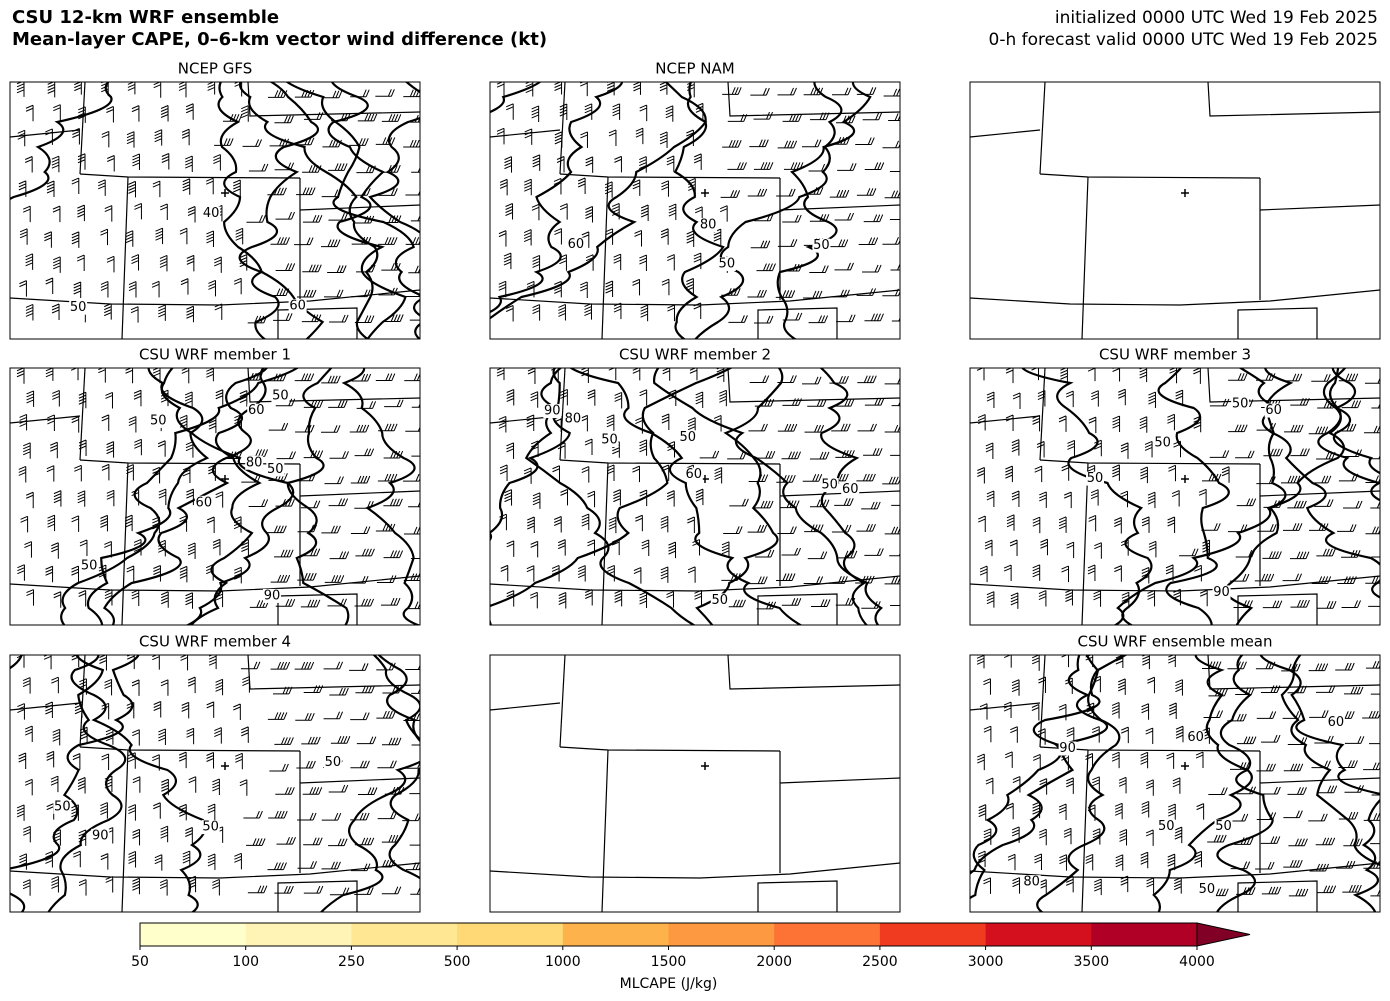 The image size is (1390, 1001). Describe the element at coordinates (272, 595) in the screenshot. I see `contour-label: 90` at that location.